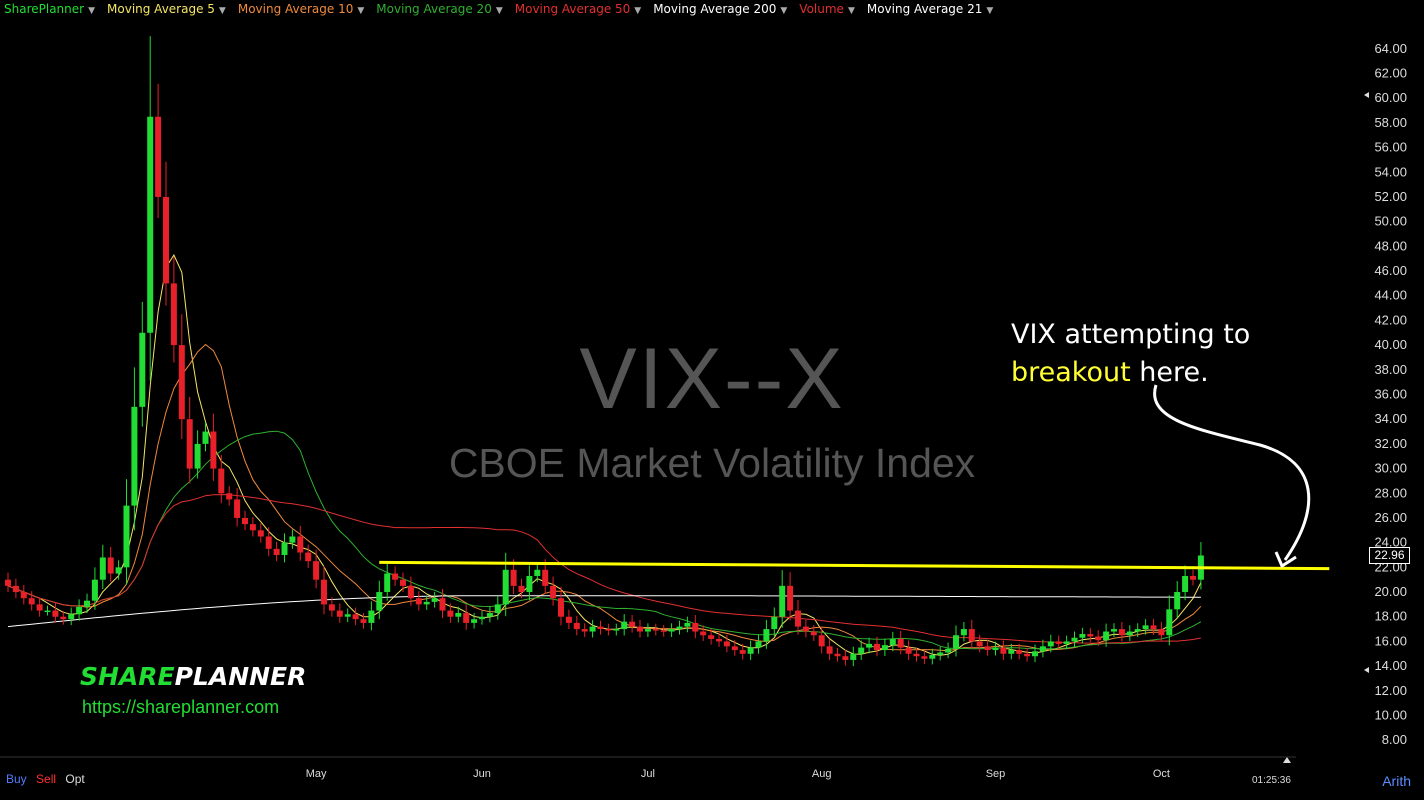  Describe the element at coordinates (1366, 670) in the screenshot. I see `price-marker-icon` at that location.